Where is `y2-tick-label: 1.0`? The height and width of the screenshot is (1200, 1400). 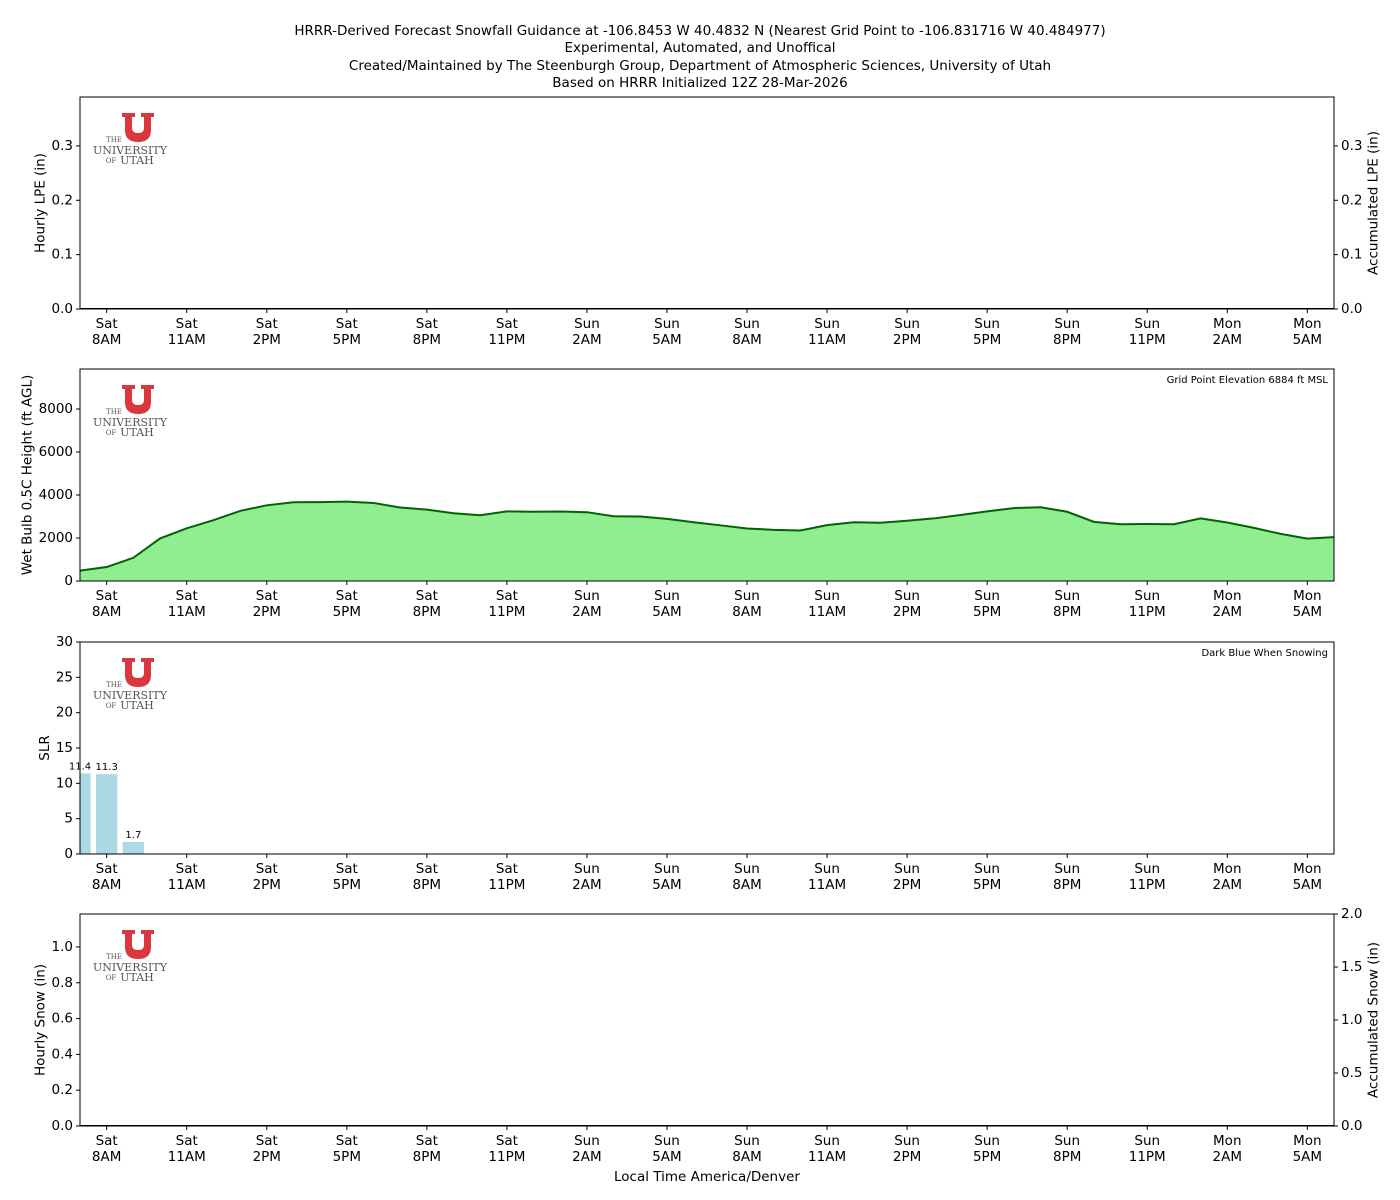
y2-tick-label: 1.0 is located at coordinates (1351, 1020).